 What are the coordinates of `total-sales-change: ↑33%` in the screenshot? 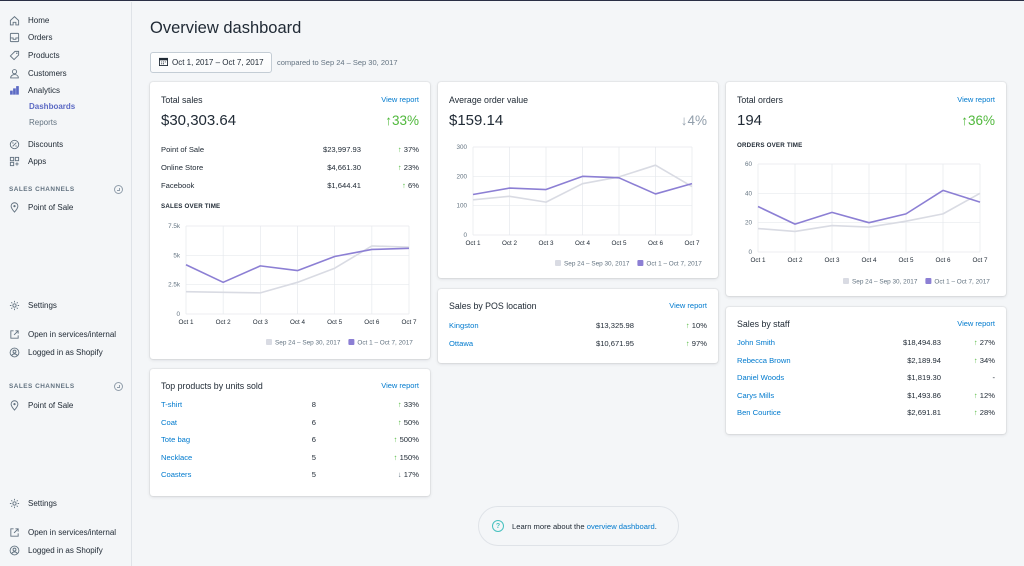 It's located at (402, 120).